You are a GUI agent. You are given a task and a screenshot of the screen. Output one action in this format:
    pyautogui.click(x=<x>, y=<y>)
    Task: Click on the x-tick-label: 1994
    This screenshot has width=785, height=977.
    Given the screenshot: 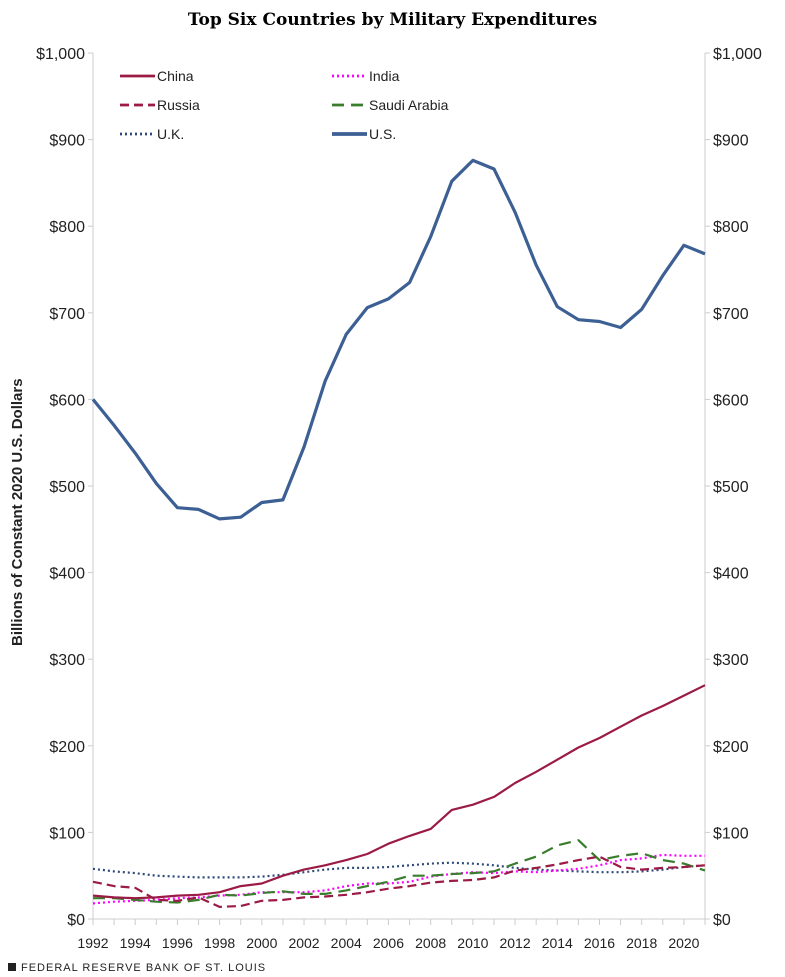 What is the action you would take?
    pyautogui.click(x=135, y=943)
    